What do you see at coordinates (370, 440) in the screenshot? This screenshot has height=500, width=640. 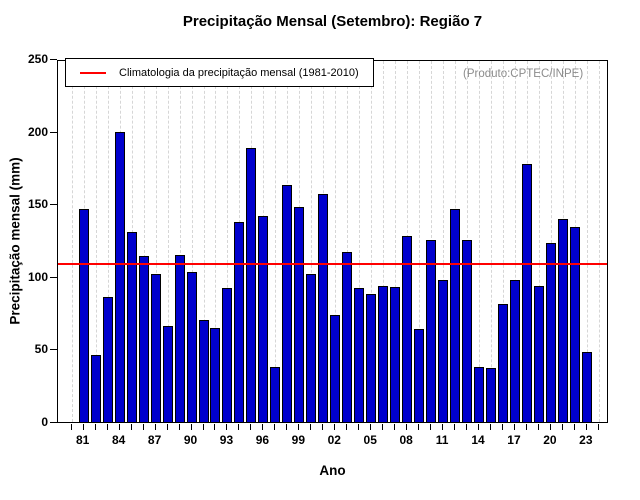 I see `x-tick-label-05: 05` at bounding box center [370, 440].